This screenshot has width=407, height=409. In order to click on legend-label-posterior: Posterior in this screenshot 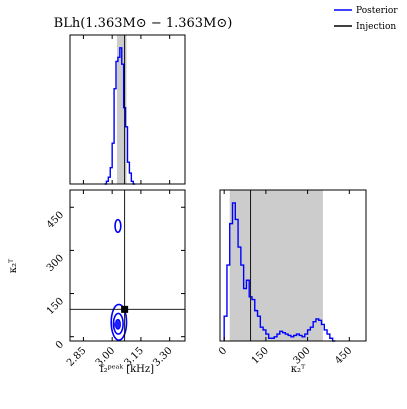, I will do `click(377, 11)`.